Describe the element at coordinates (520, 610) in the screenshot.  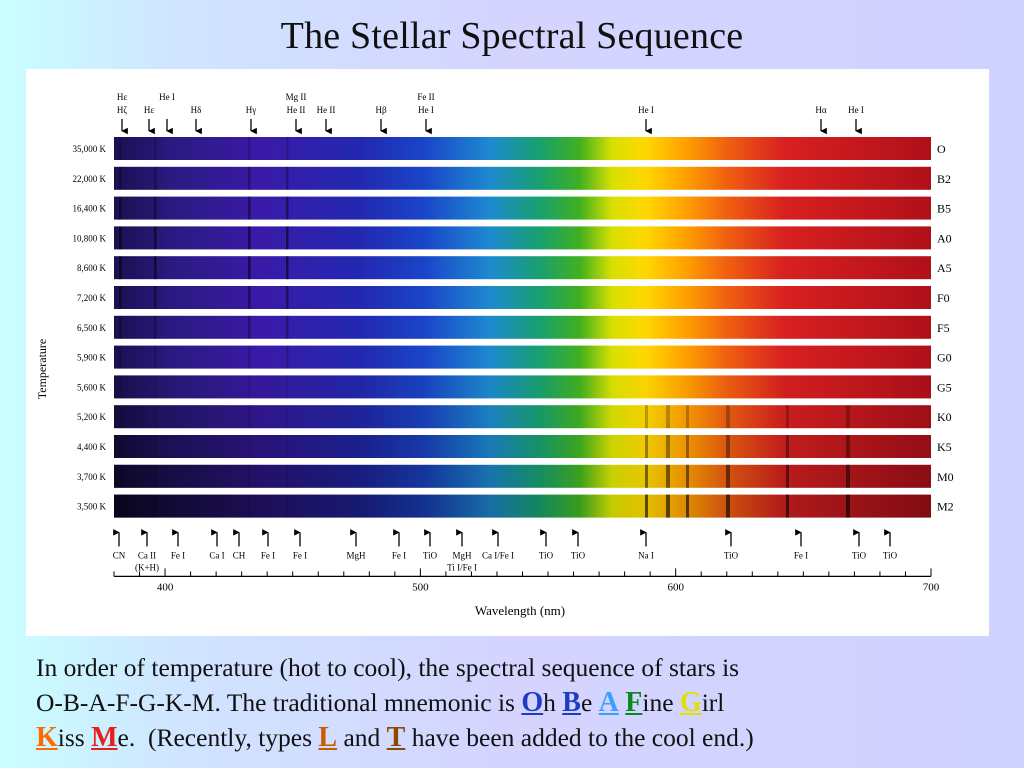
I see `x-axis-label: Wavelength (nm)` at that location.